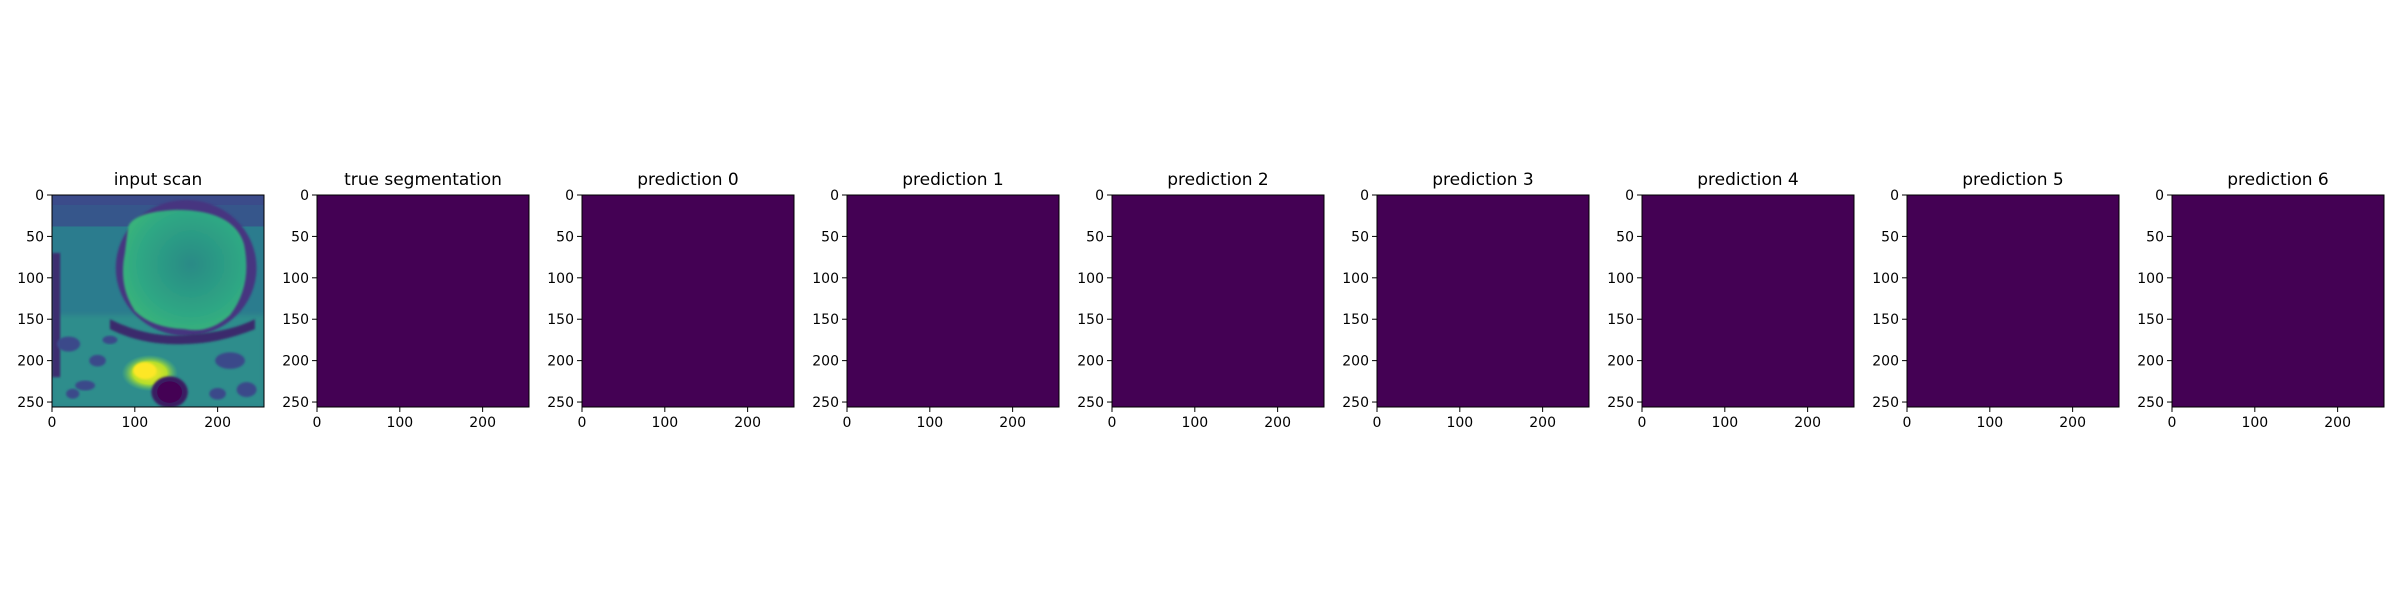  Describe the element at coordinates (2013, 180) in the screenshot. I see `panel-title: prediction 5` at that location.